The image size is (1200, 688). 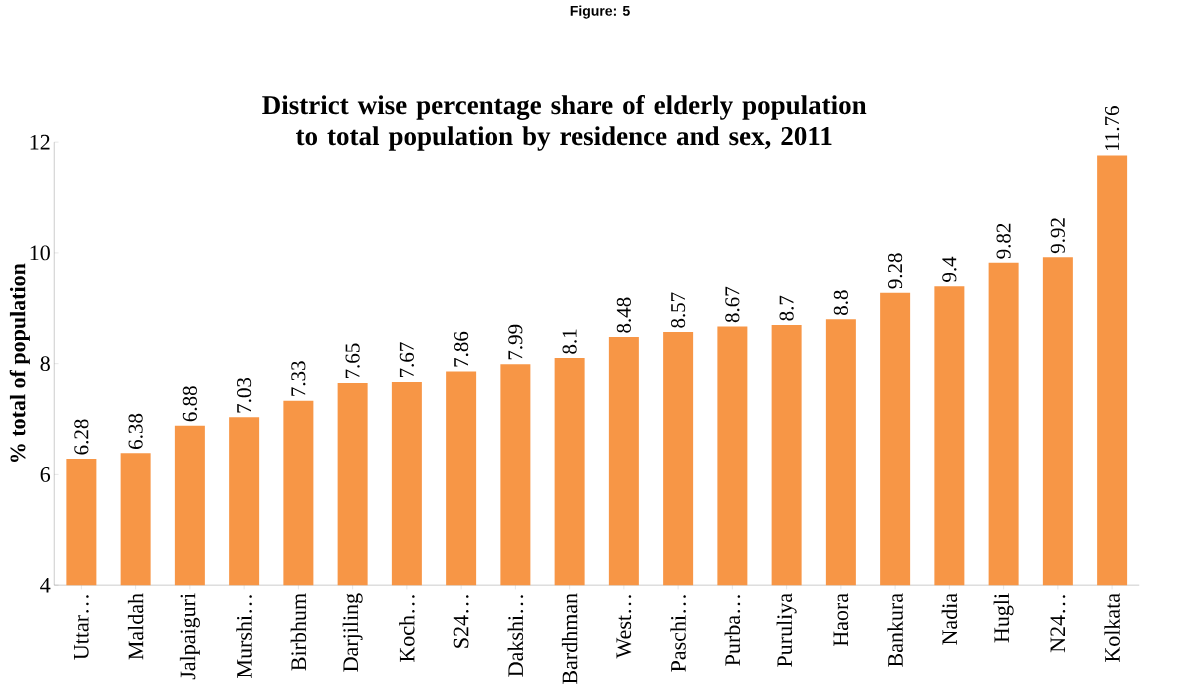 I want to click on x-tick-label: Haora, so click(x=841, y=620).